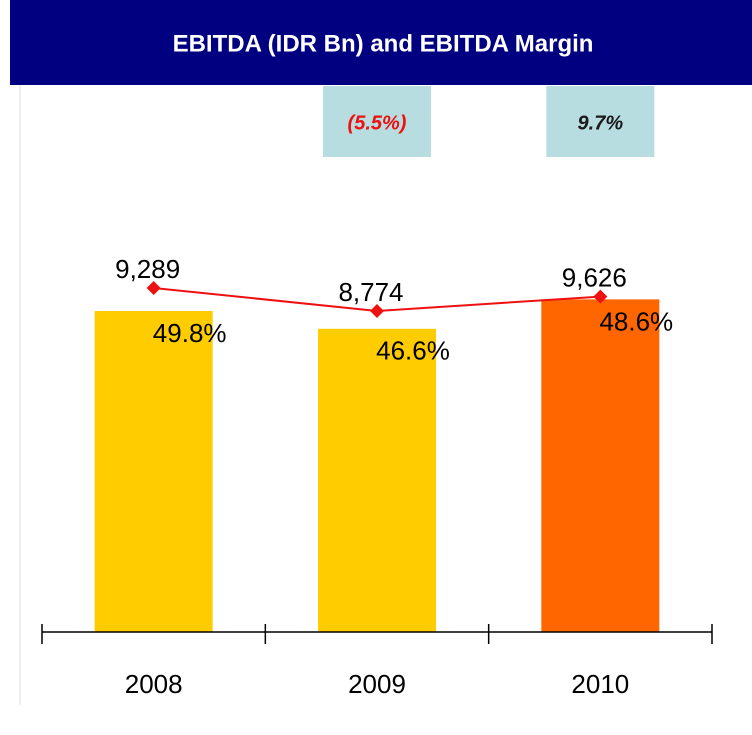  I want to click on chart-title: EBITDA (IDR Bn) and EBITDA Margin, so click(383, 43).